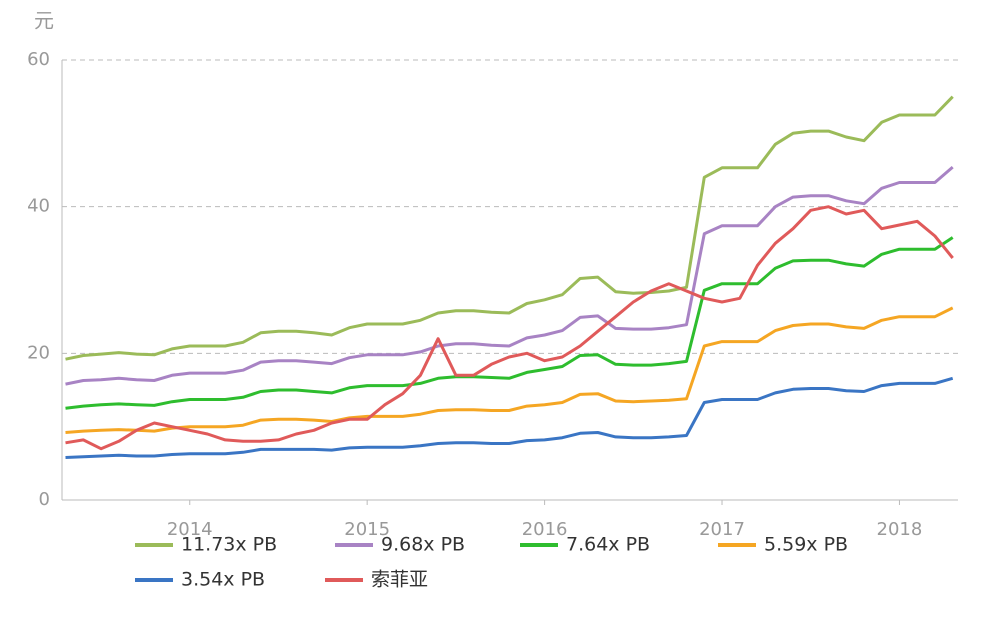 The width and height of the screenshot is (1000, 640). What do you see at coordinates (806, 545) in the screenshot?
I see `legend-label: 5.59x PB` at bounding box center [806, 545].